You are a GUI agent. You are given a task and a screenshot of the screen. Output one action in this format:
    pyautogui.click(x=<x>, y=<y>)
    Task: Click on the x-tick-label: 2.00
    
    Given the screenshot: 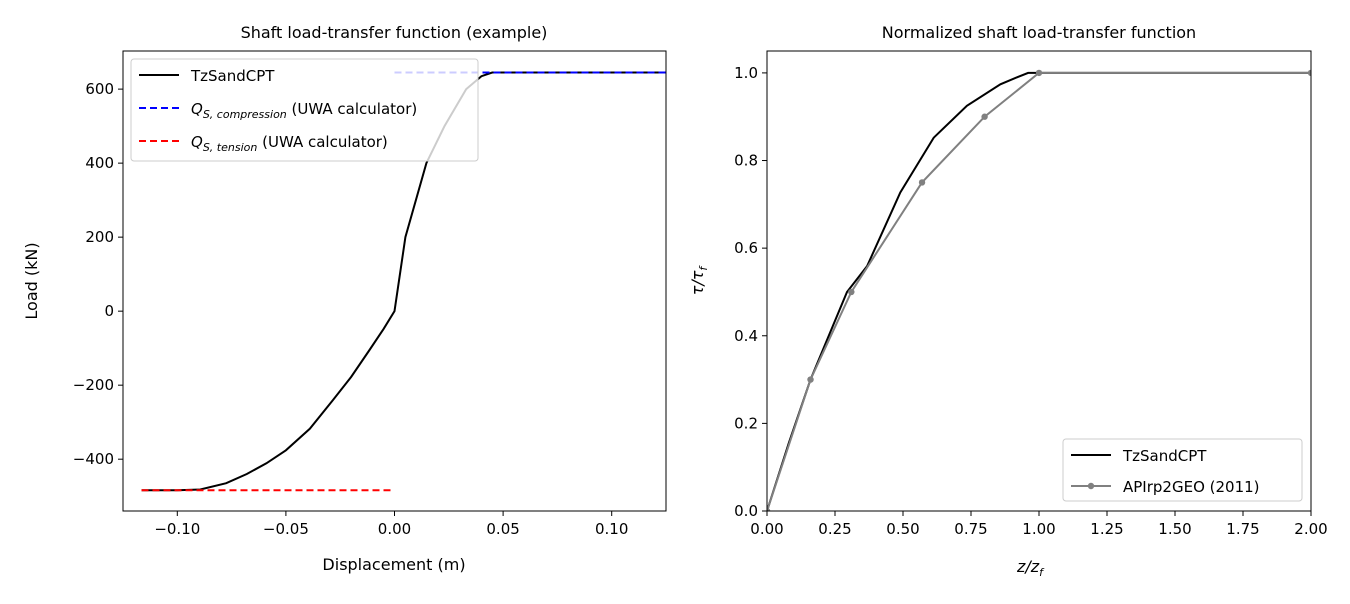 What is the action you would take?
    pyautogui.click(x=1310, y=529)
    